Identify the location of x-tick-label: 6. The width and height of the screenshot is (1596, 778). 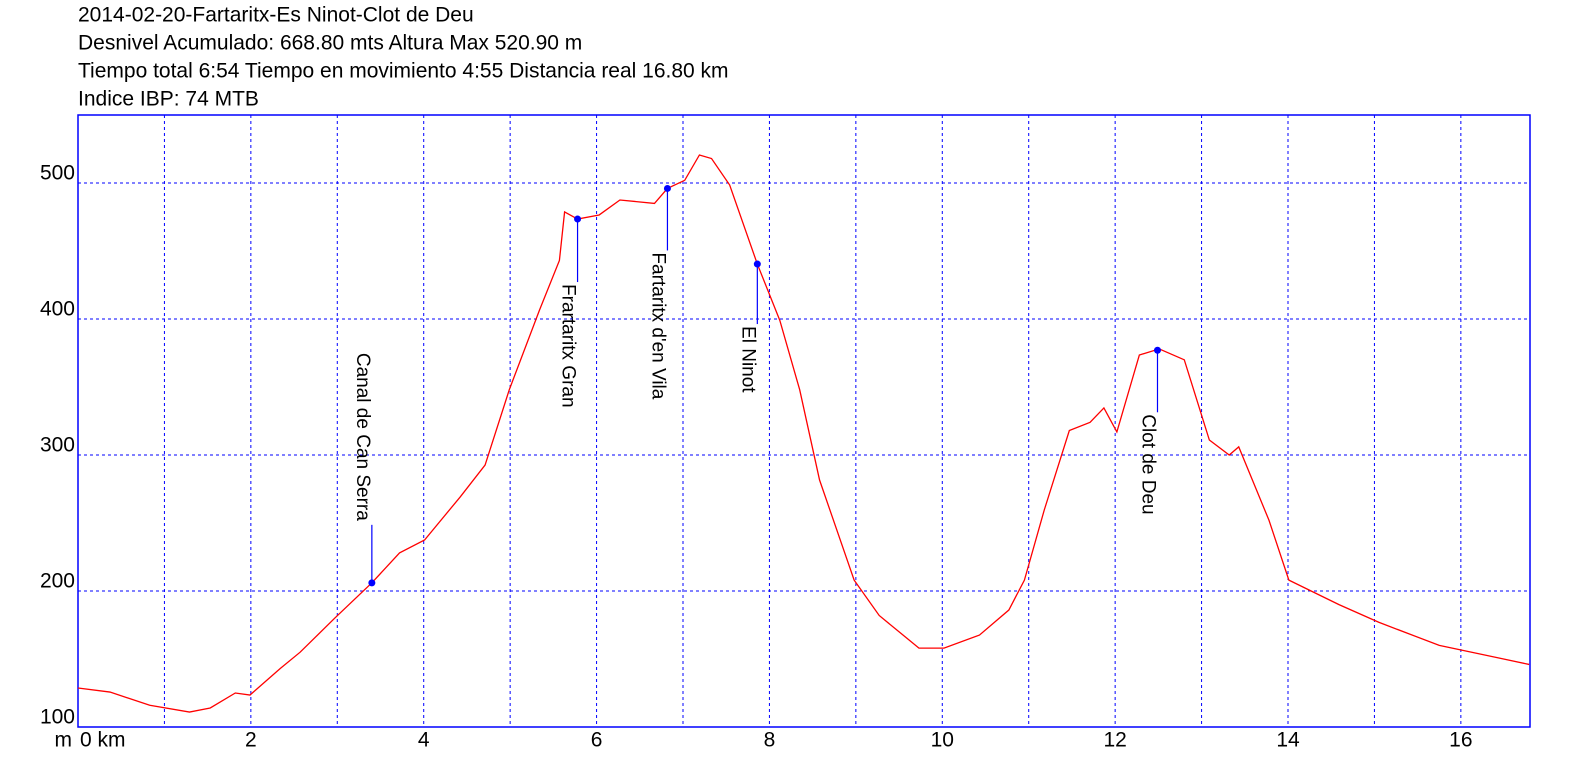
(597, 740).